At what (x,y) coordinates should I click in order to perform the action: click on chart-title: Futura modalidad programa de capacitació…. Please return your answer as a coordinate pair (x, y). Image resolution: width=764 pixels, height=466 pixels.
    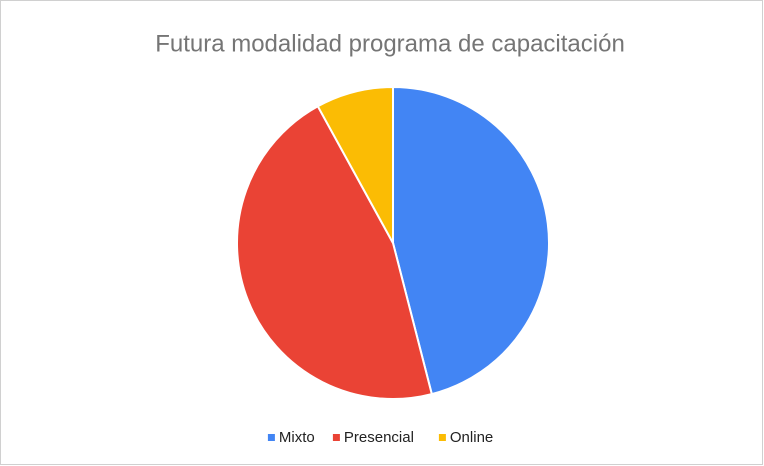
    Looking at the image, I should click on (390, 43).